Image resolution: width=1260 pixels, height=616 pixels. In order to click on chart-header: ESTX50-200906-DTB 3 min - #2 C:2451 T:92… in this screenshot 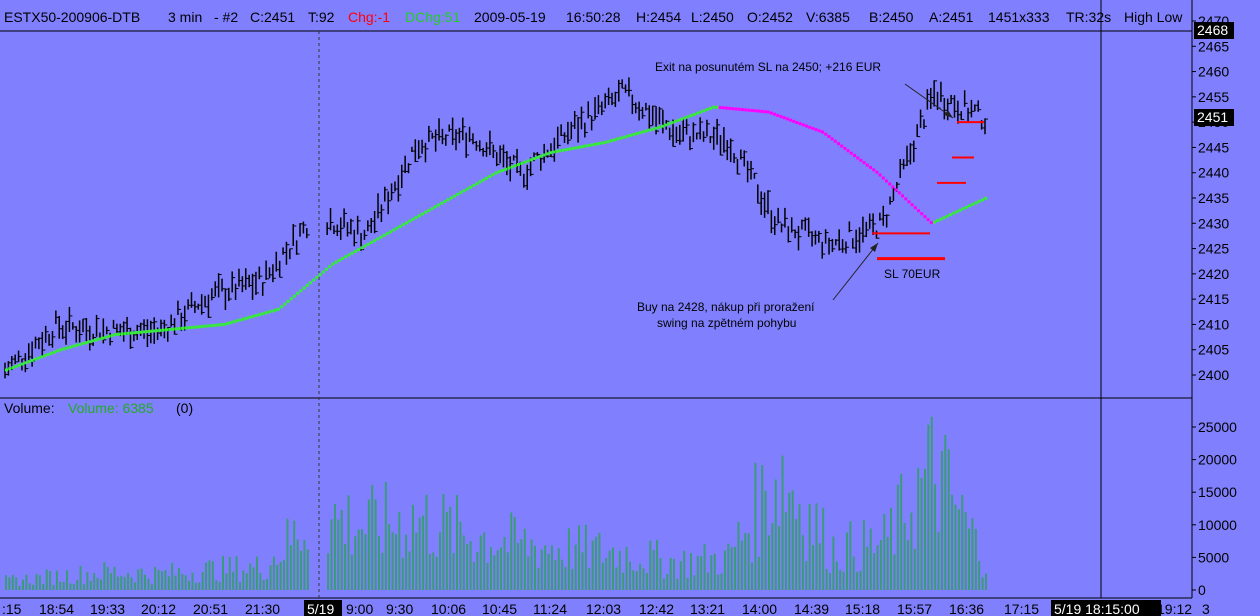, I will do `click(593, 17)`.